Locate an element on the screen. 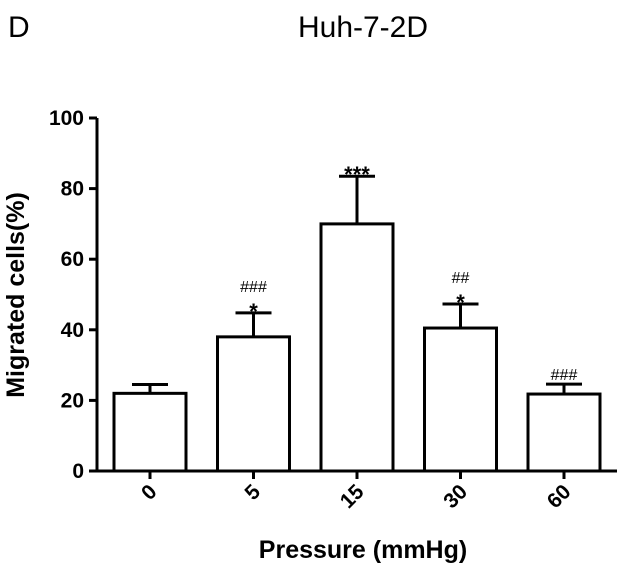  x-tick-label: 30 is located at coordinates (455, 496).